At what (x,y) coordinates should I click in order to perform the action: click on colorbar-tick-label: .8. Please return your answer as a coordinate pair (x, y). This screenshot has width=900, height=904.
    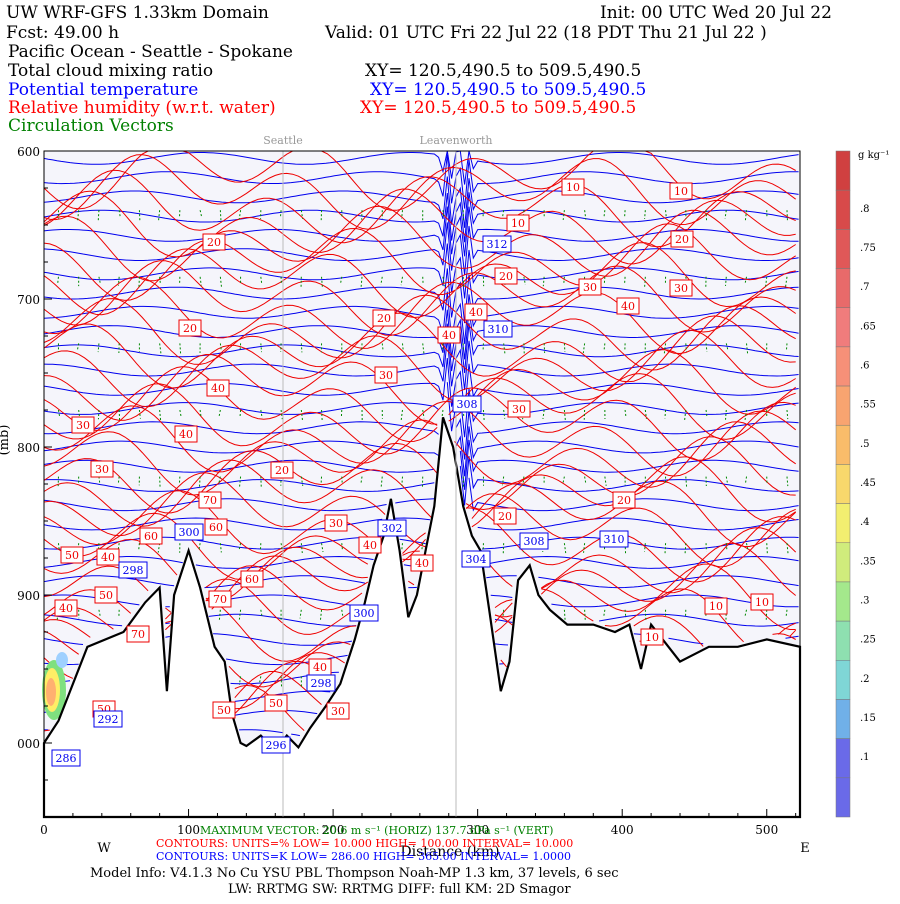
    Looking at the image, I should click on (865, 209).